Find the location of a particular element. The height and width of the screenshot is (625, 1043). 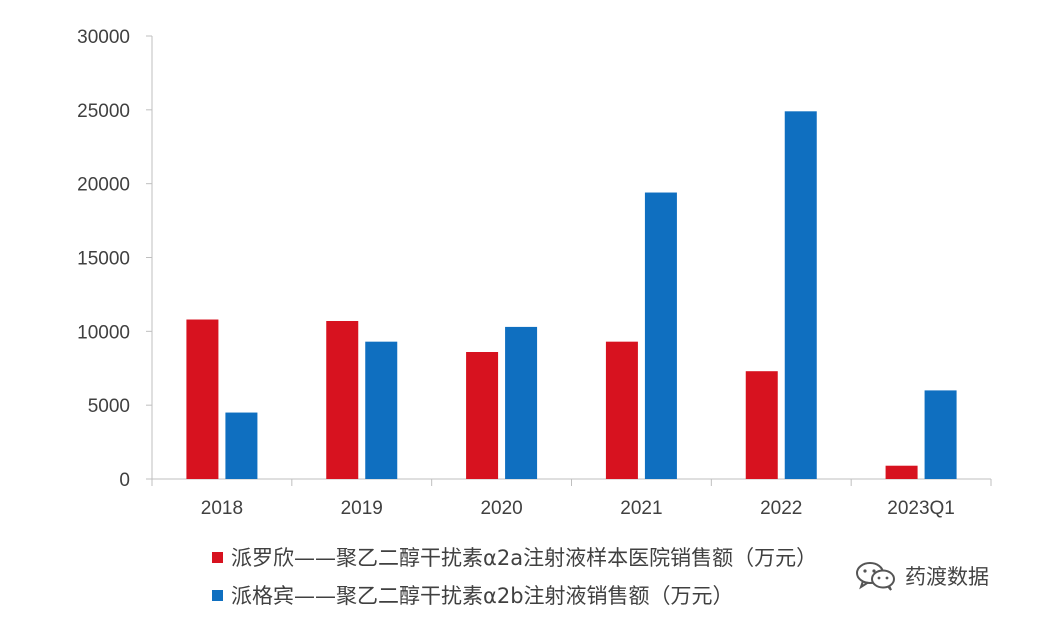

y-axis: 0 5000 10000 15000 20000 25000 30000 is located at coordinates (115, 259).